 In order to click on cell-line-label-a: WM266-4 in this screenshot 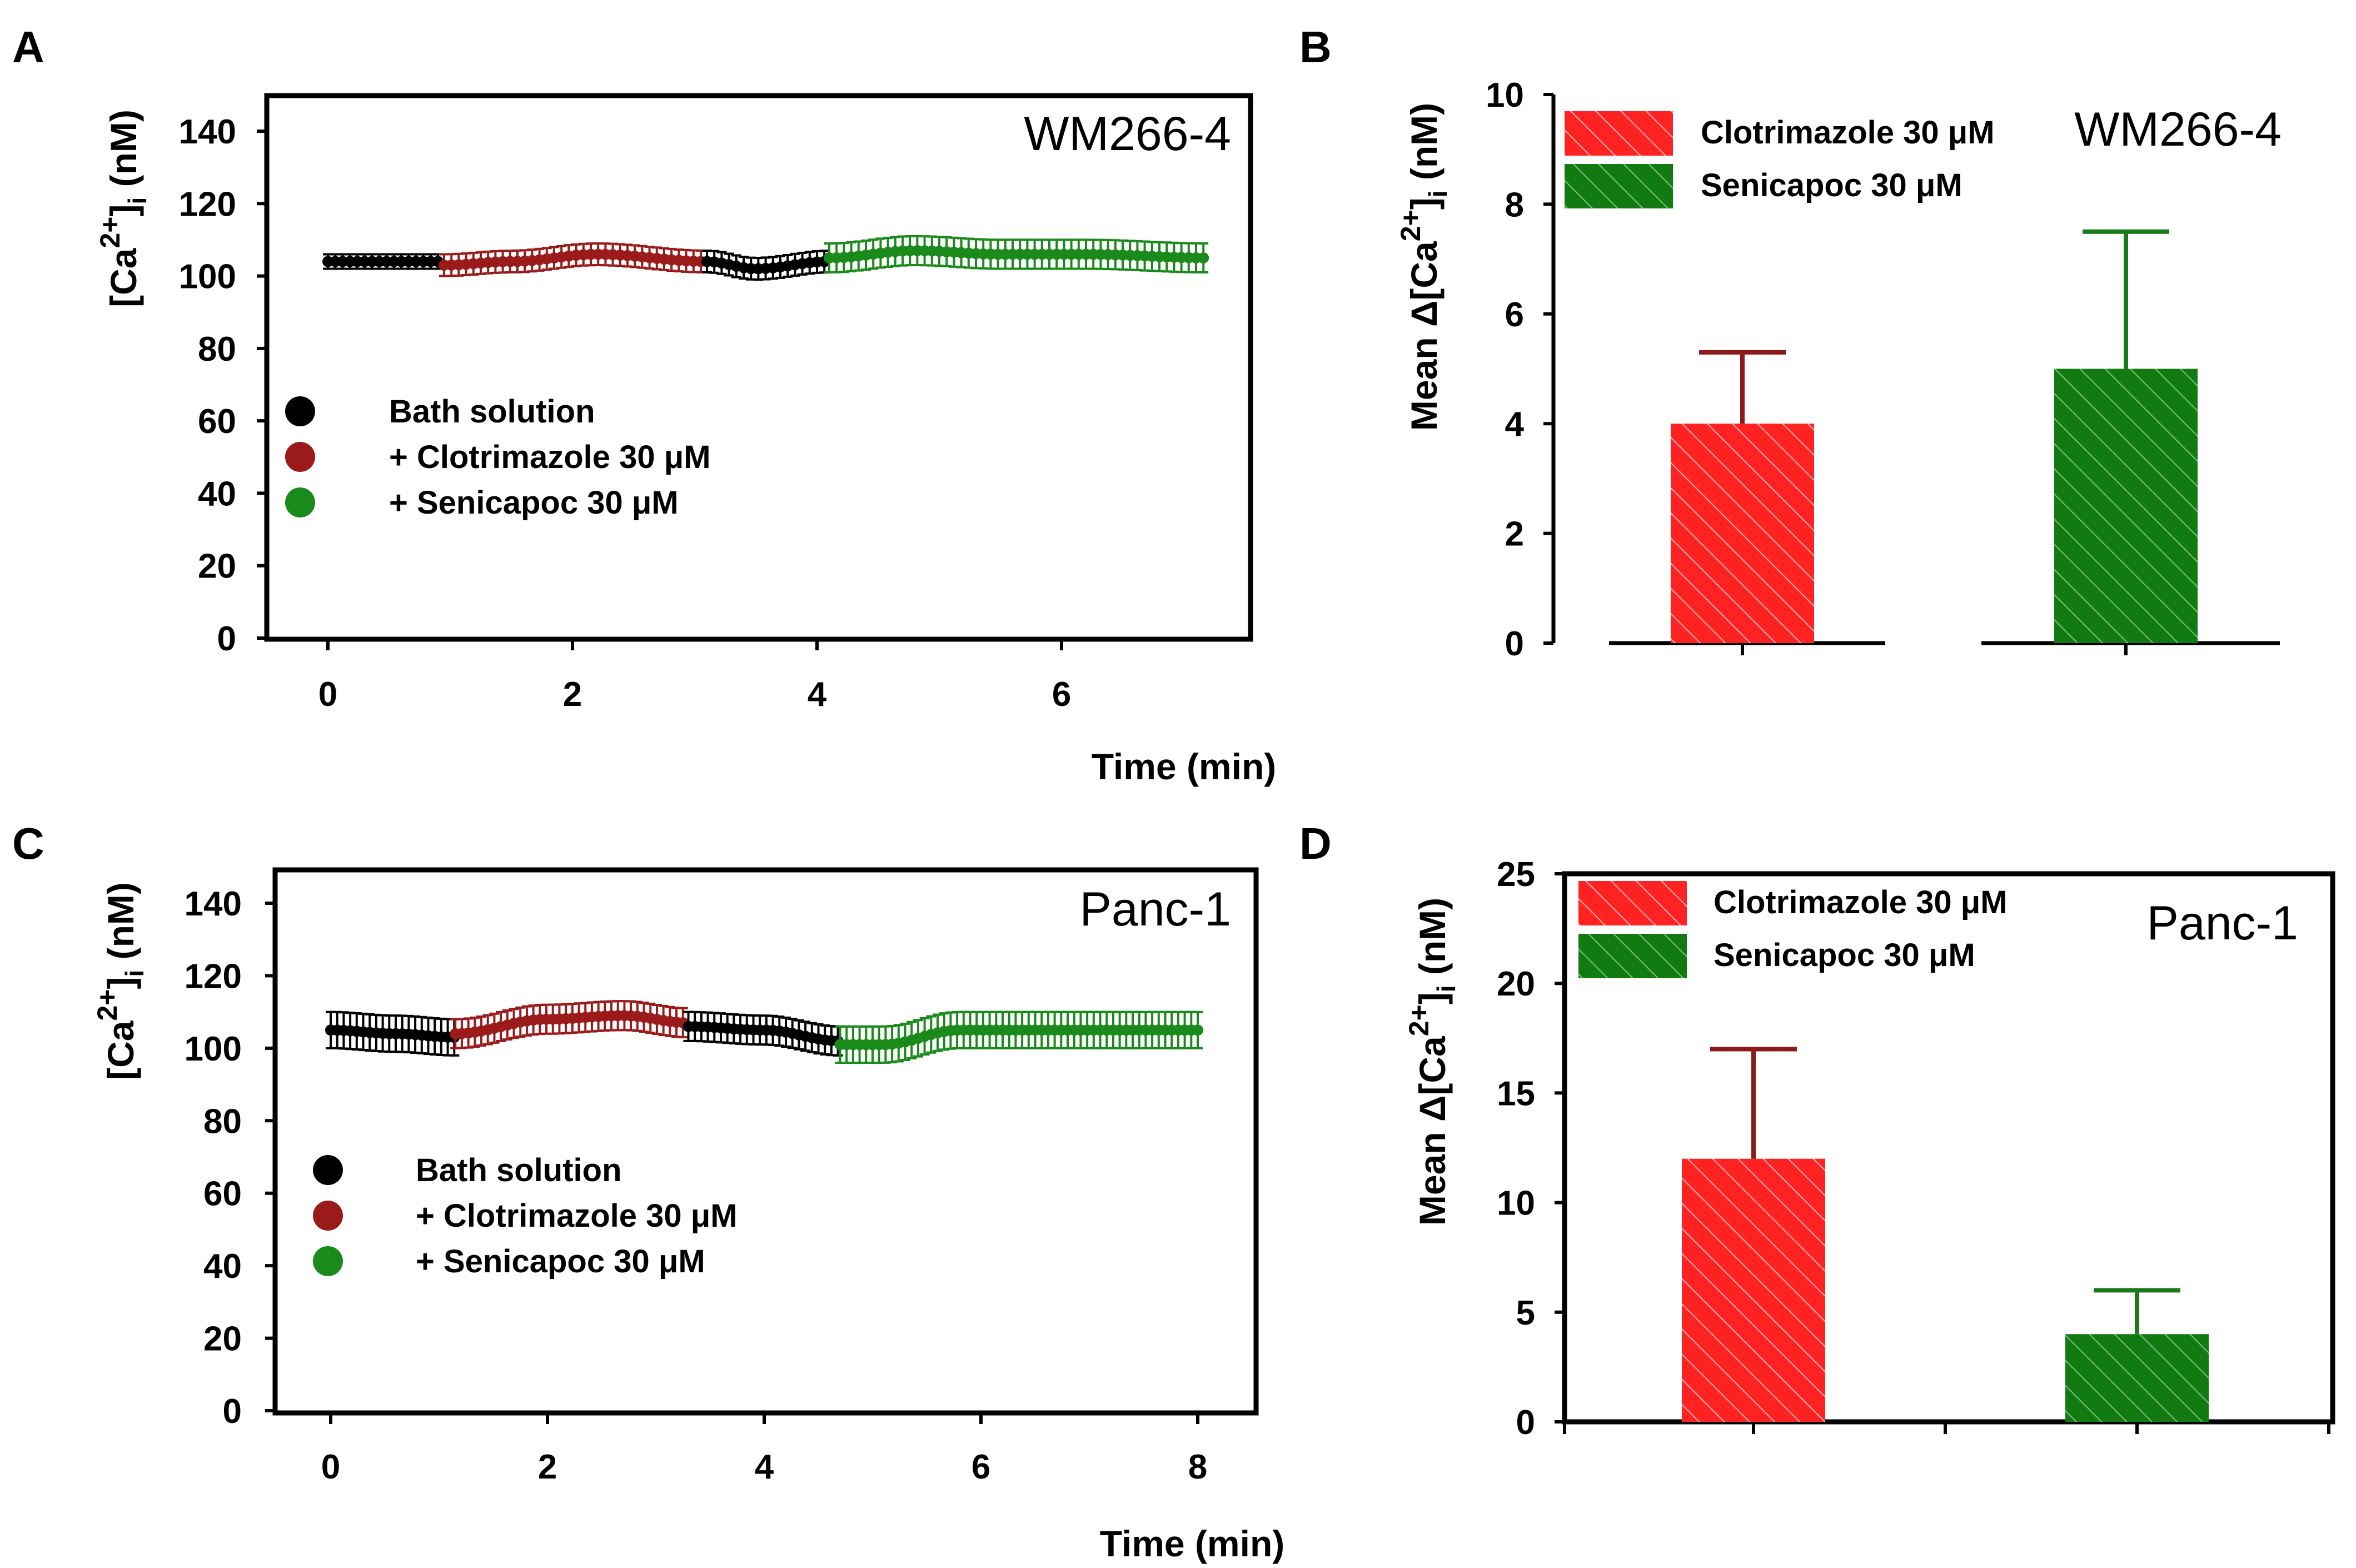, I will do `click(1127, 134)`.